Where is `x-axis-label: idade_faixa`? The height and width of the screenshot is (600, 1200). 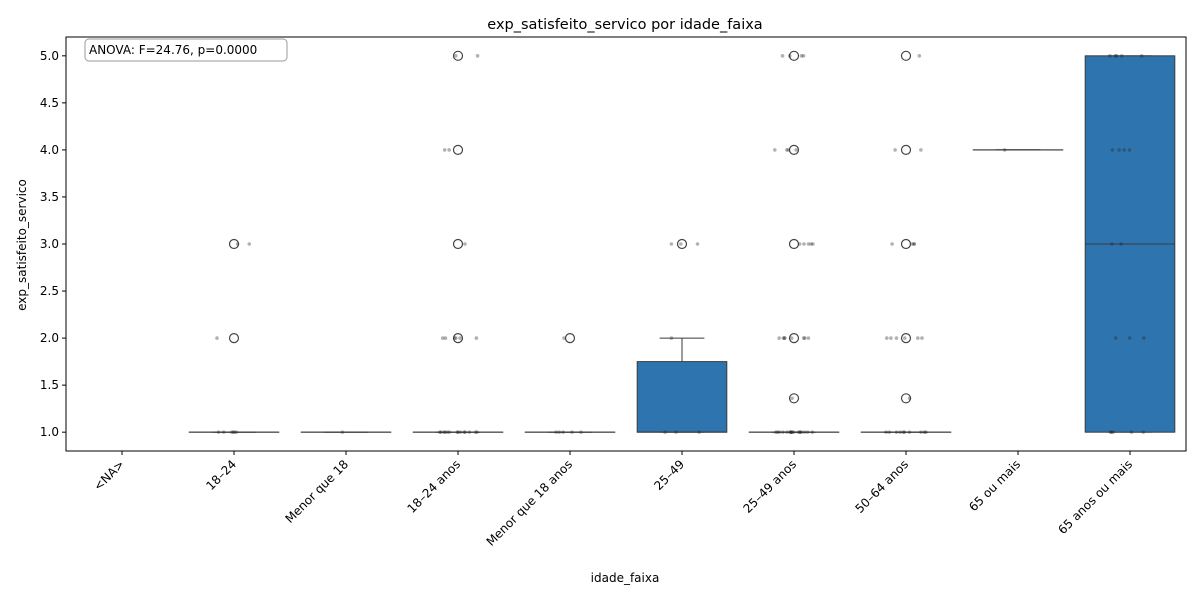
x-axis-label: idade_faixa is located at coordinates (625, 578).